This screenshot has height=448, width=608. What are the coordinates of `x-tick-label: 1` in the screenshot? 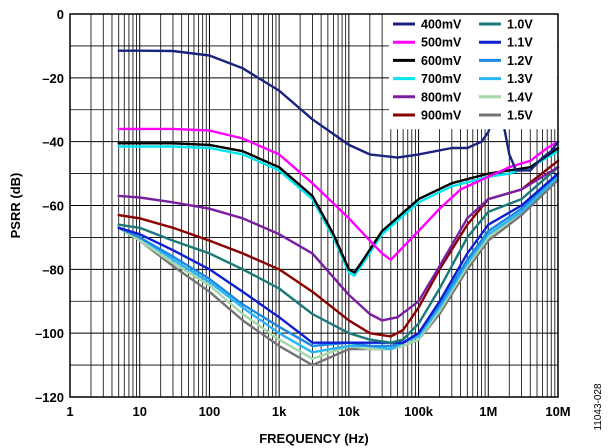 It's located at (69, 411).